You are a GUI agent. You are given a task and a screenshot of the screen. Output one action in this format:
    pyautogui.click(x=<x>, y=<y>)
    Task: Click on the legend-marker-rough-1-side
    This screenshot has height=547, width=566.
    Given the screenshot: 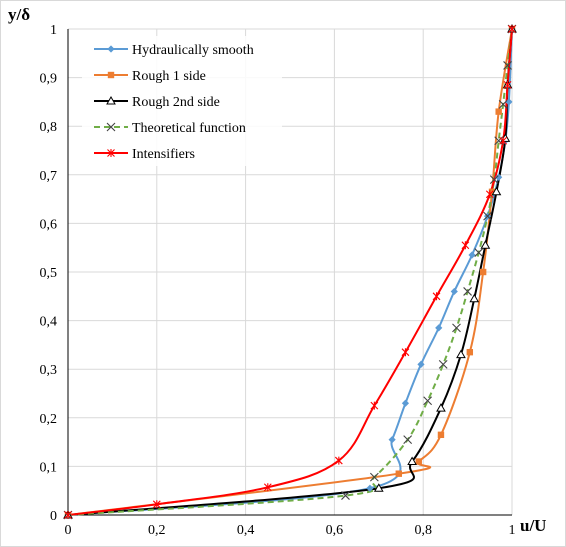 What is the action you would take?
    pyautogui.click(x=111, y=75)
    